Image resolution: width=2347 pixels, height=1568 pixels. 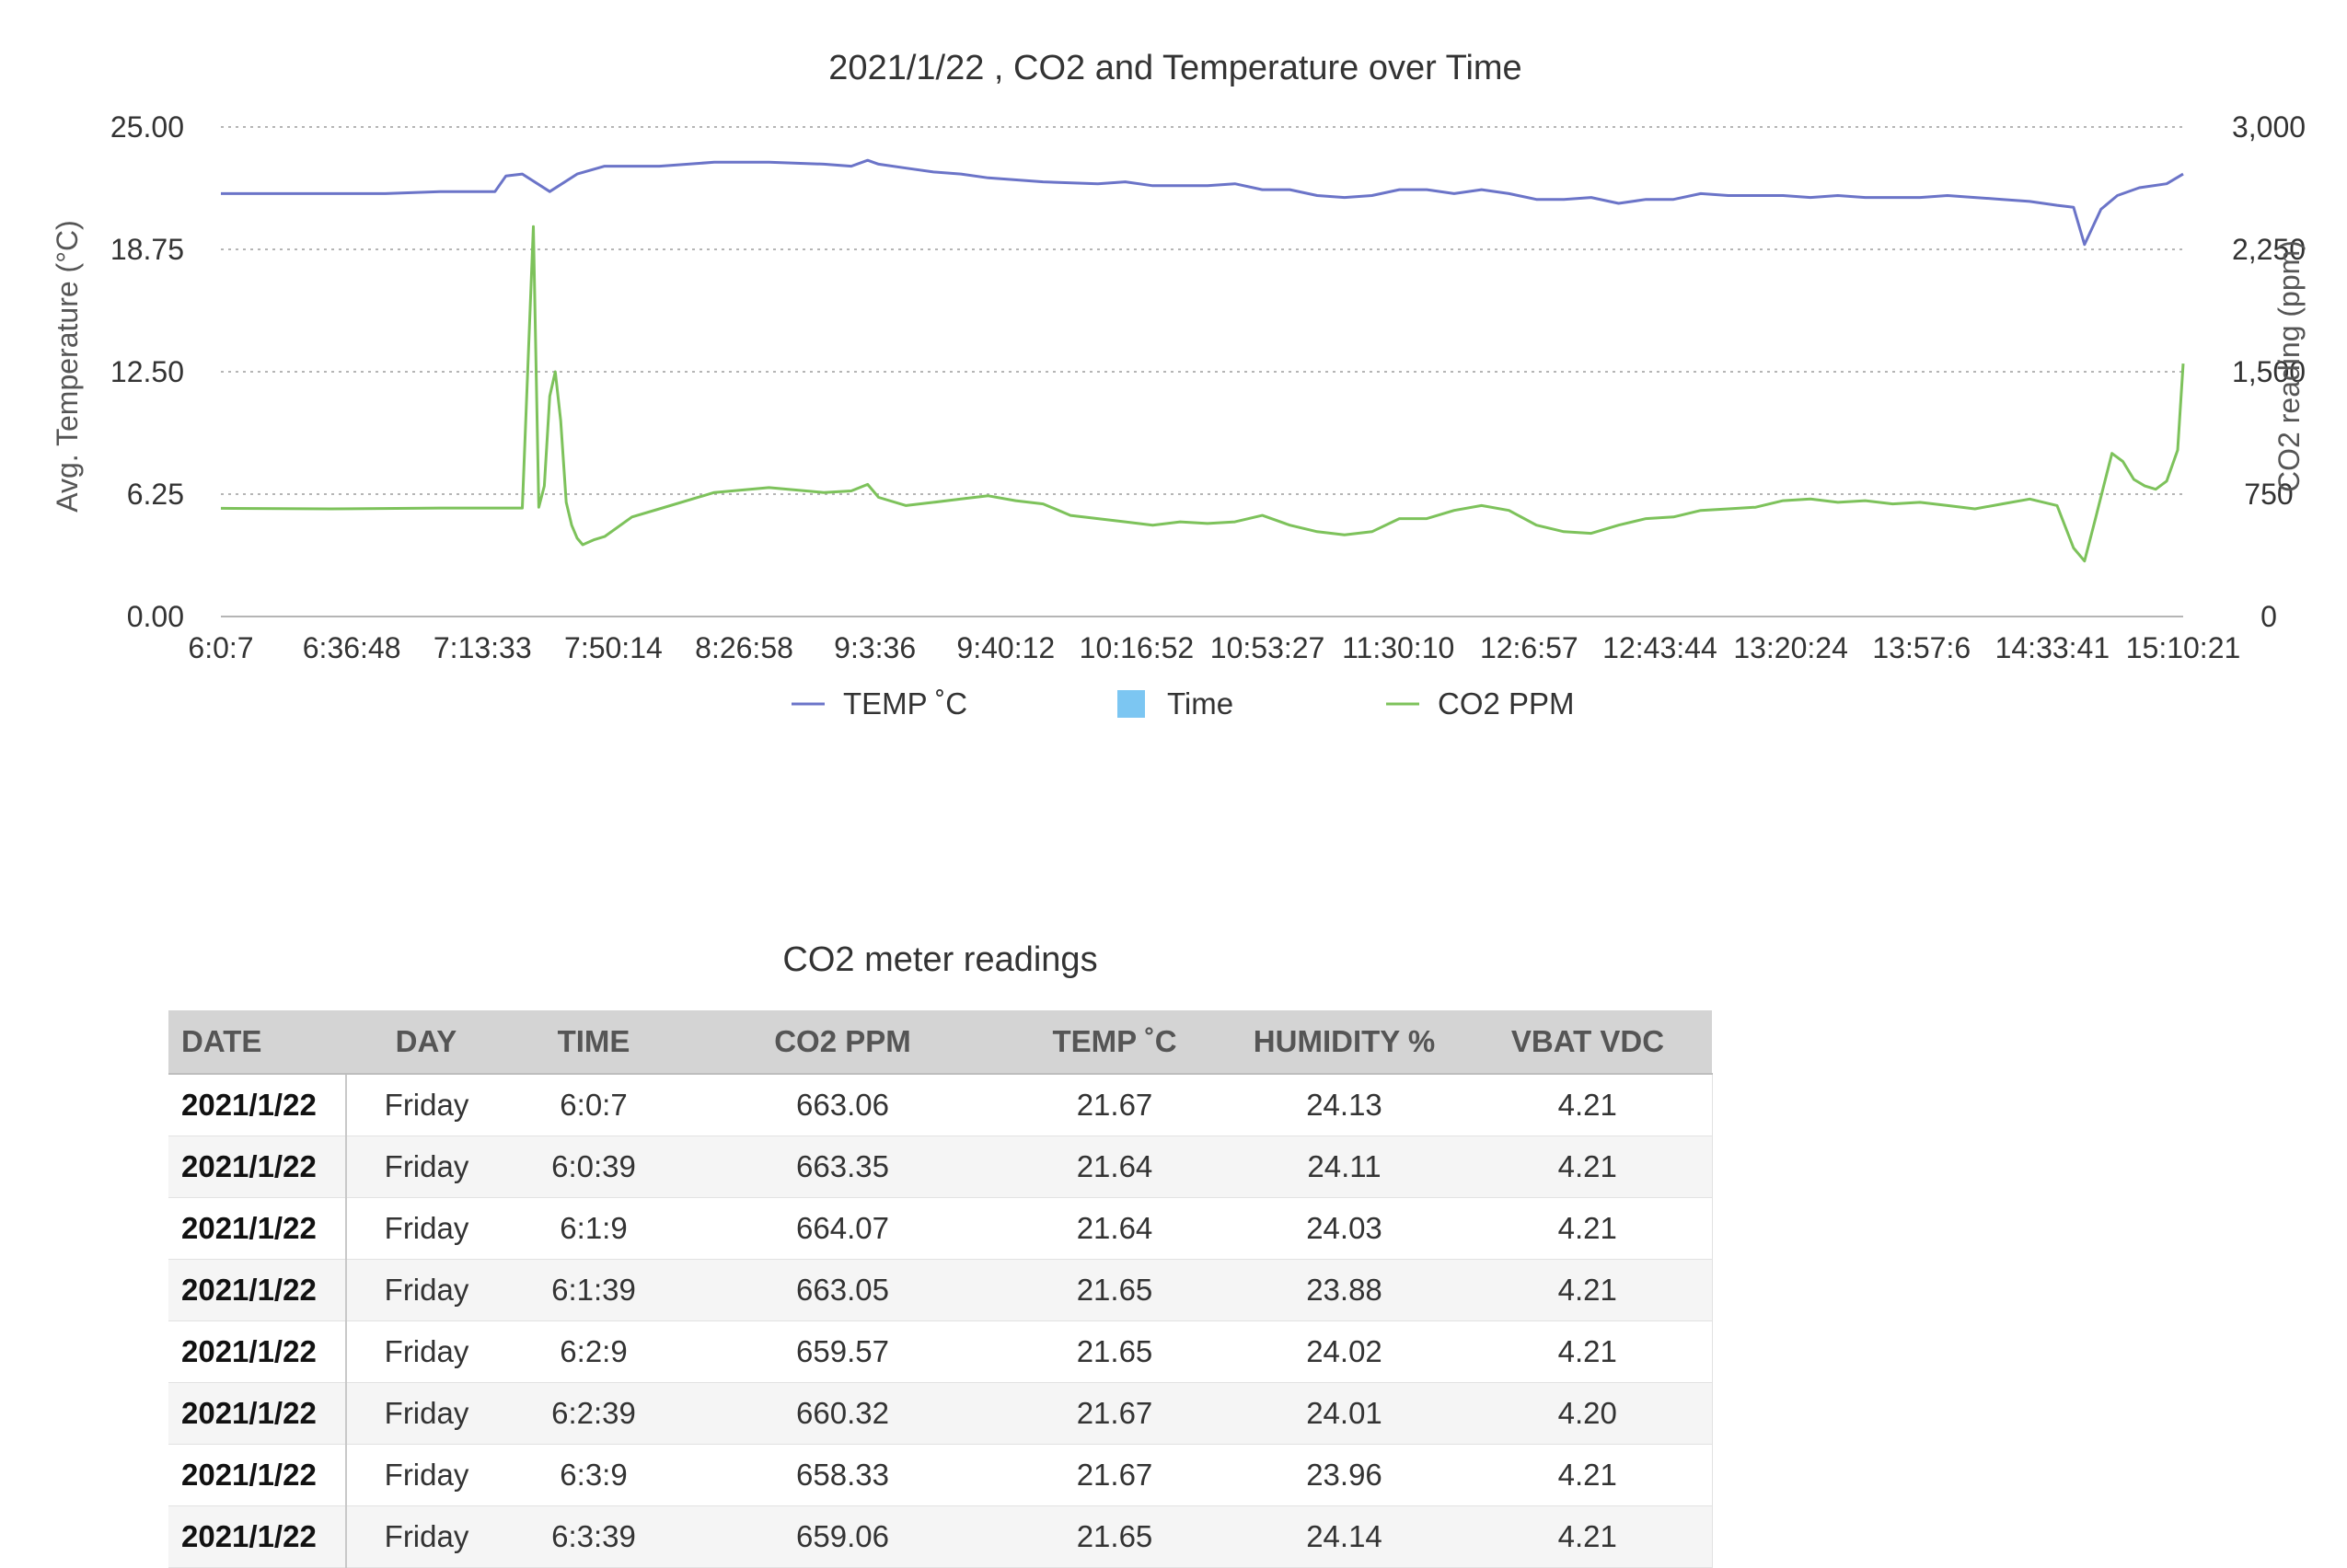 What do you see at coordinates (1202, 202) in the screenshot?
I see `series-line-temp-c` at bounding box center [1202, 202].